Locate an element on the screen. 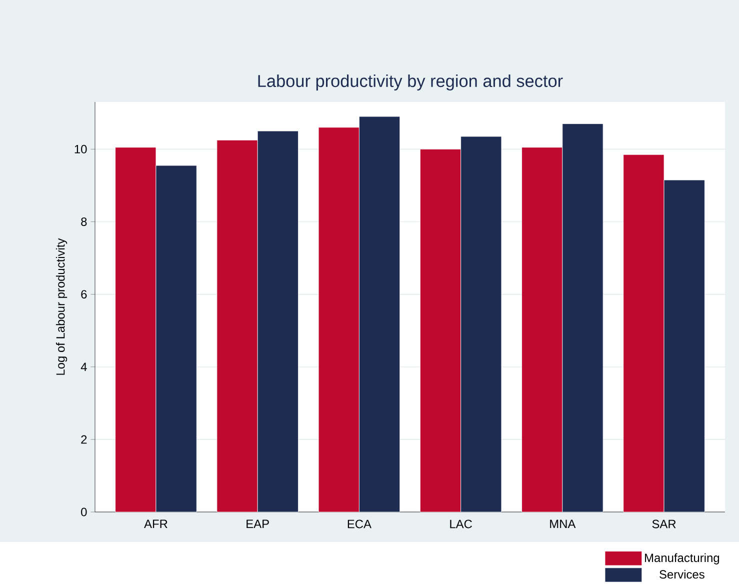 Image resolution: width=739 pixels, height=584 pixels. x-tick-label: LAC is located at coordinates (461, 524).